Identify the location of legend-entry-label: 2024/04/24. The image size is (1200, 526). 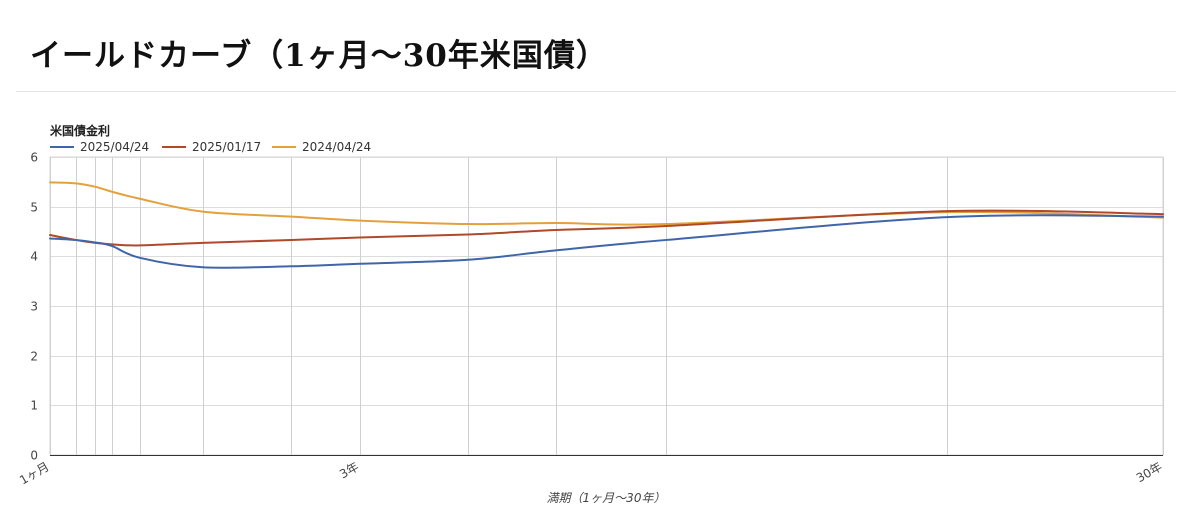
(336, 147).